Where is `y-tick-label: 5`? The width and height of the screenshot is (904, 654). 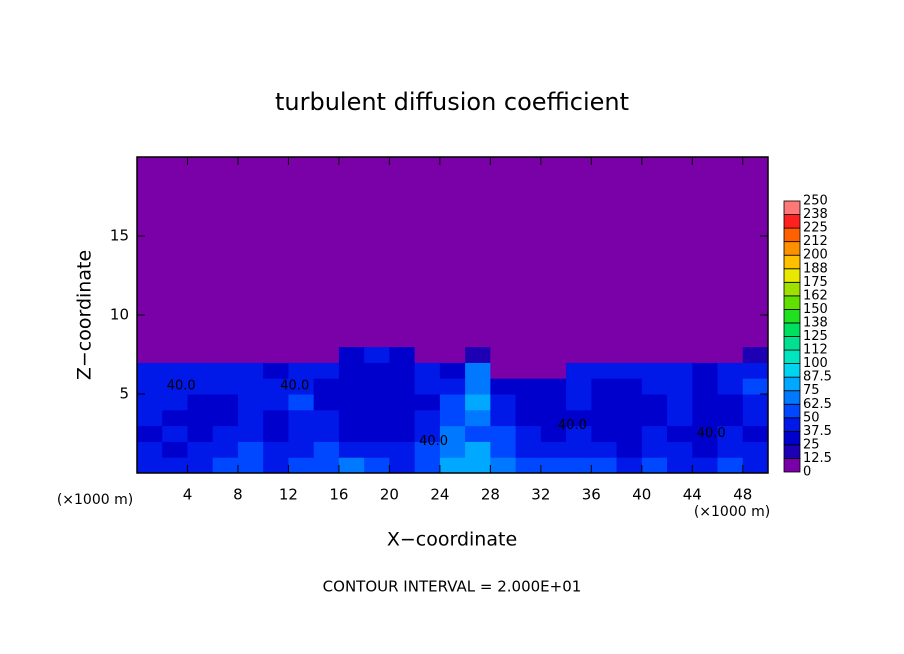 y-tick-label: 5 is located at coordinates (124, 394).